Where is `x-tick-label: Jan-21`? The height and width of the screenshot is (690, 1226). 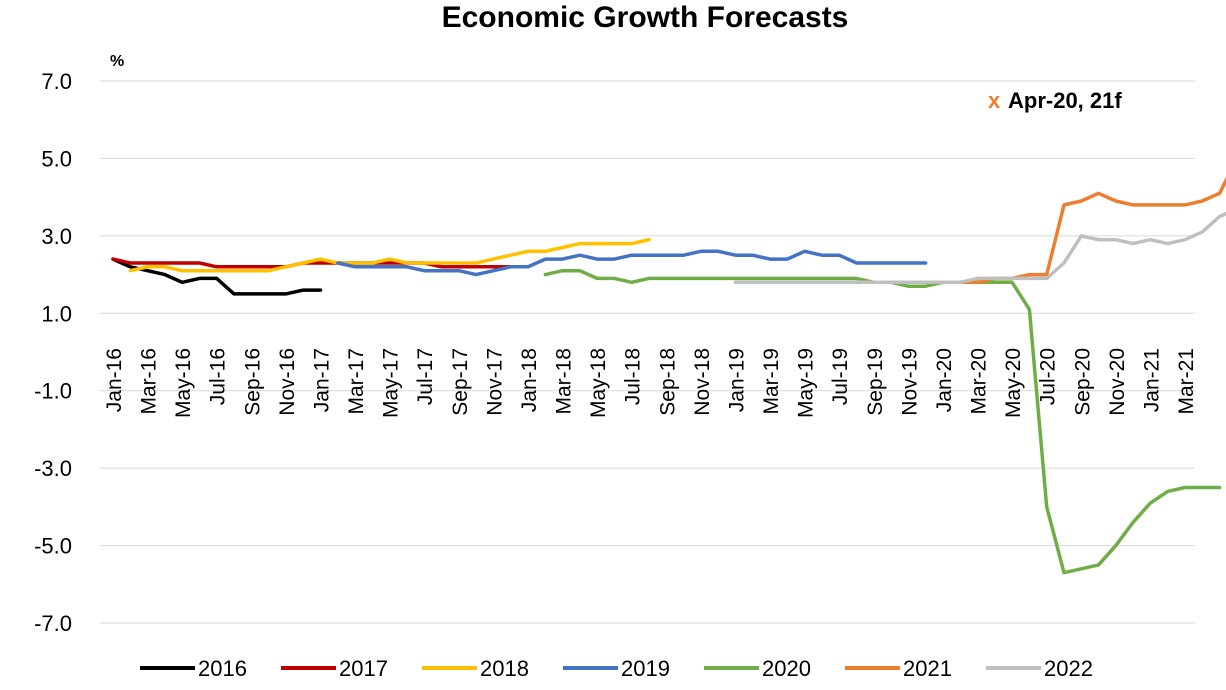
x-tick-label: Jan-21 is located at coordinates (1151, 380).